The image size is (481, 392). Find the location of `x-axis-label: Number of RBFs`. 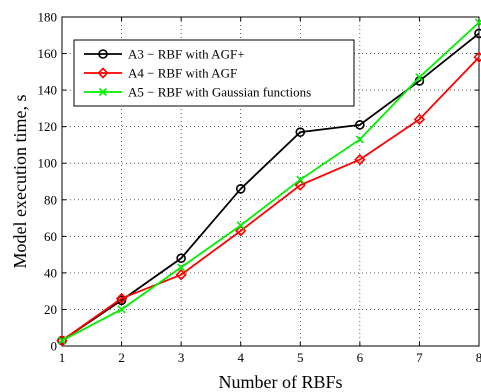

x-axis-label: Number of RBFs is located at coordinates (280, 382).